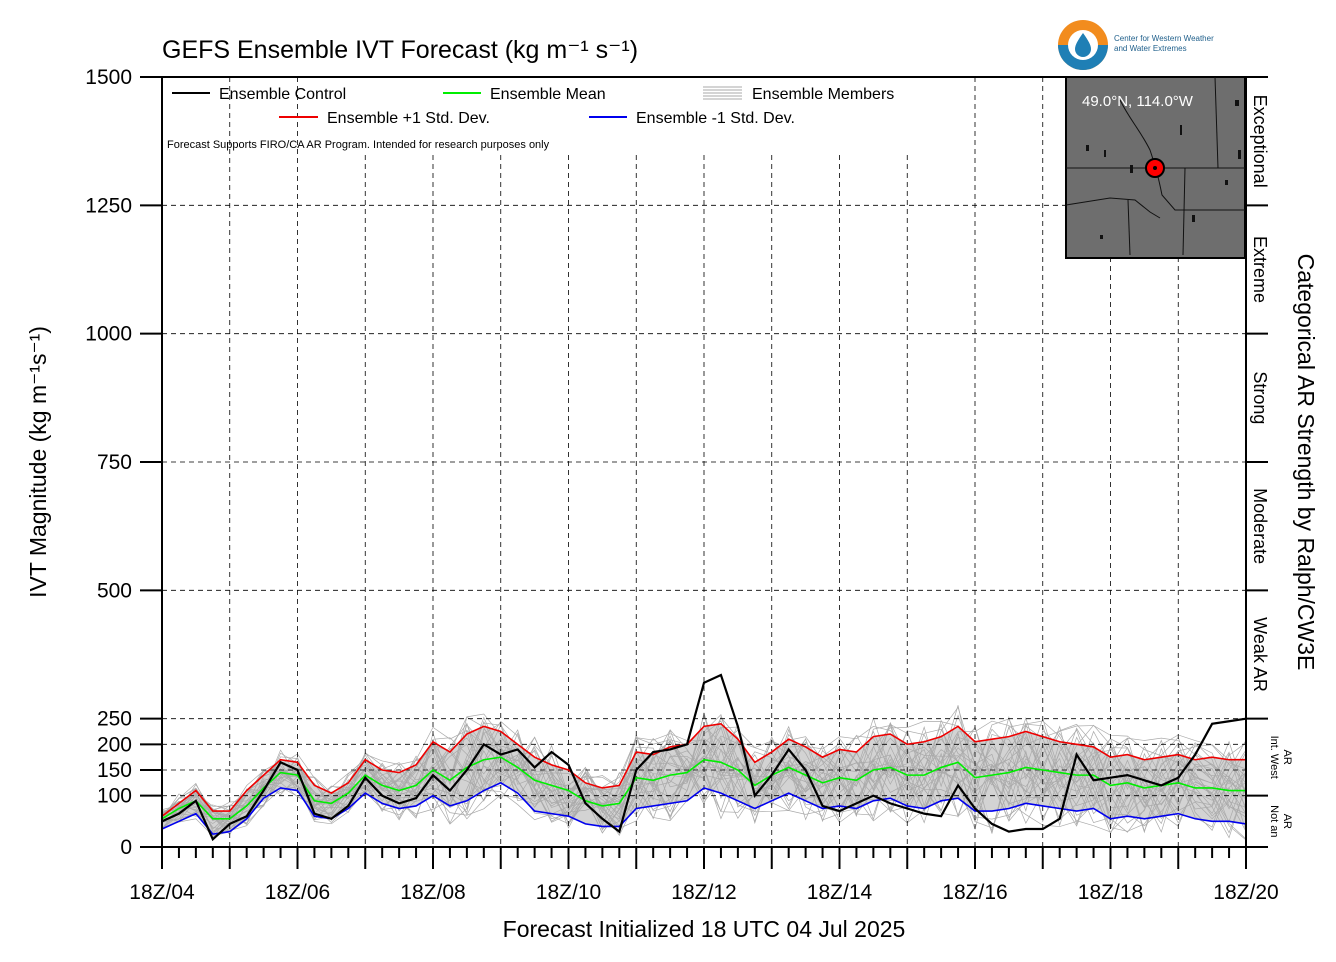 This screenshot has height=962, width=1336. I want to click on logo-text-line-2: and Water Extremes, so click(1150, 48).